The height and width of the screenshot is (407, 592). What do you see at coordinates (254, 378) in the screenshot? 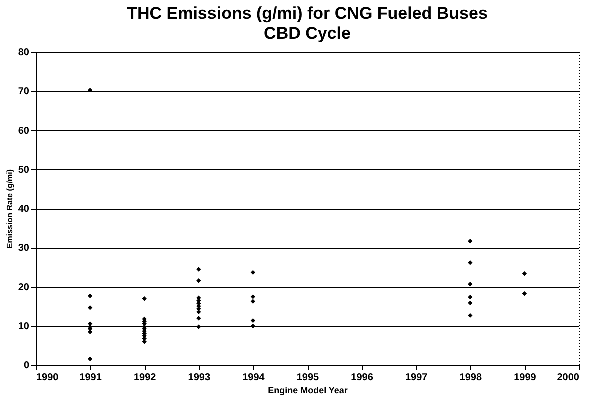
I see `x-tick-label: 1994` at bounding box center [254, 378].